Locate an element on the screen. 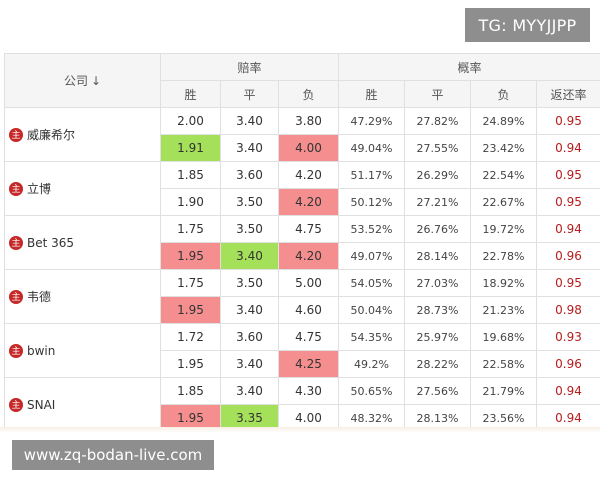 The width and height of the screenshot is (600, 480). lose-prob-cell: 22.58% is located at coordinates (504, 364).